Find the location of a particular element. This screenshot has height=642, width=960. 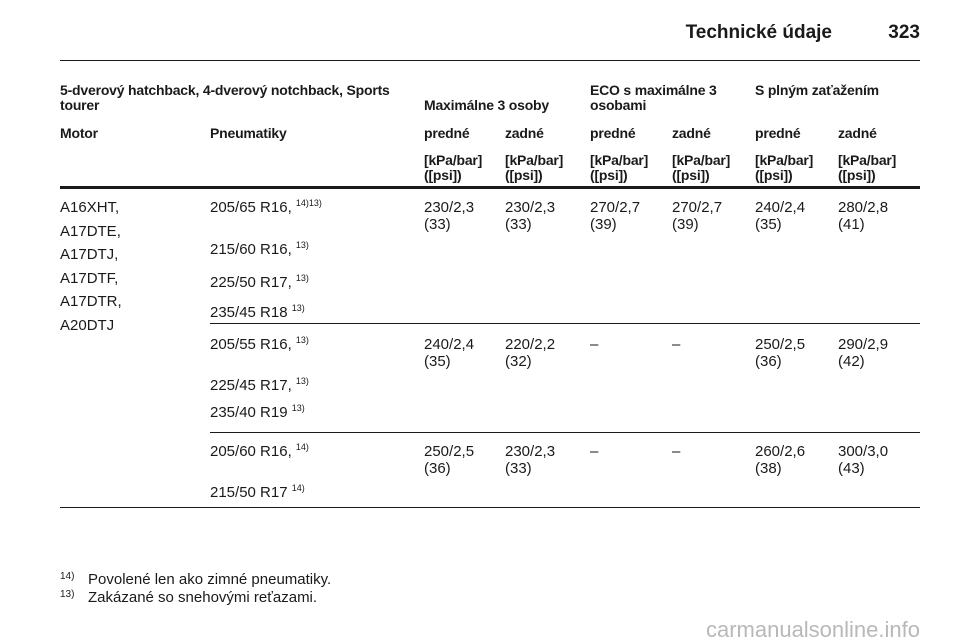

column-header: Pneumatiky is located at coordinates (248, 133).